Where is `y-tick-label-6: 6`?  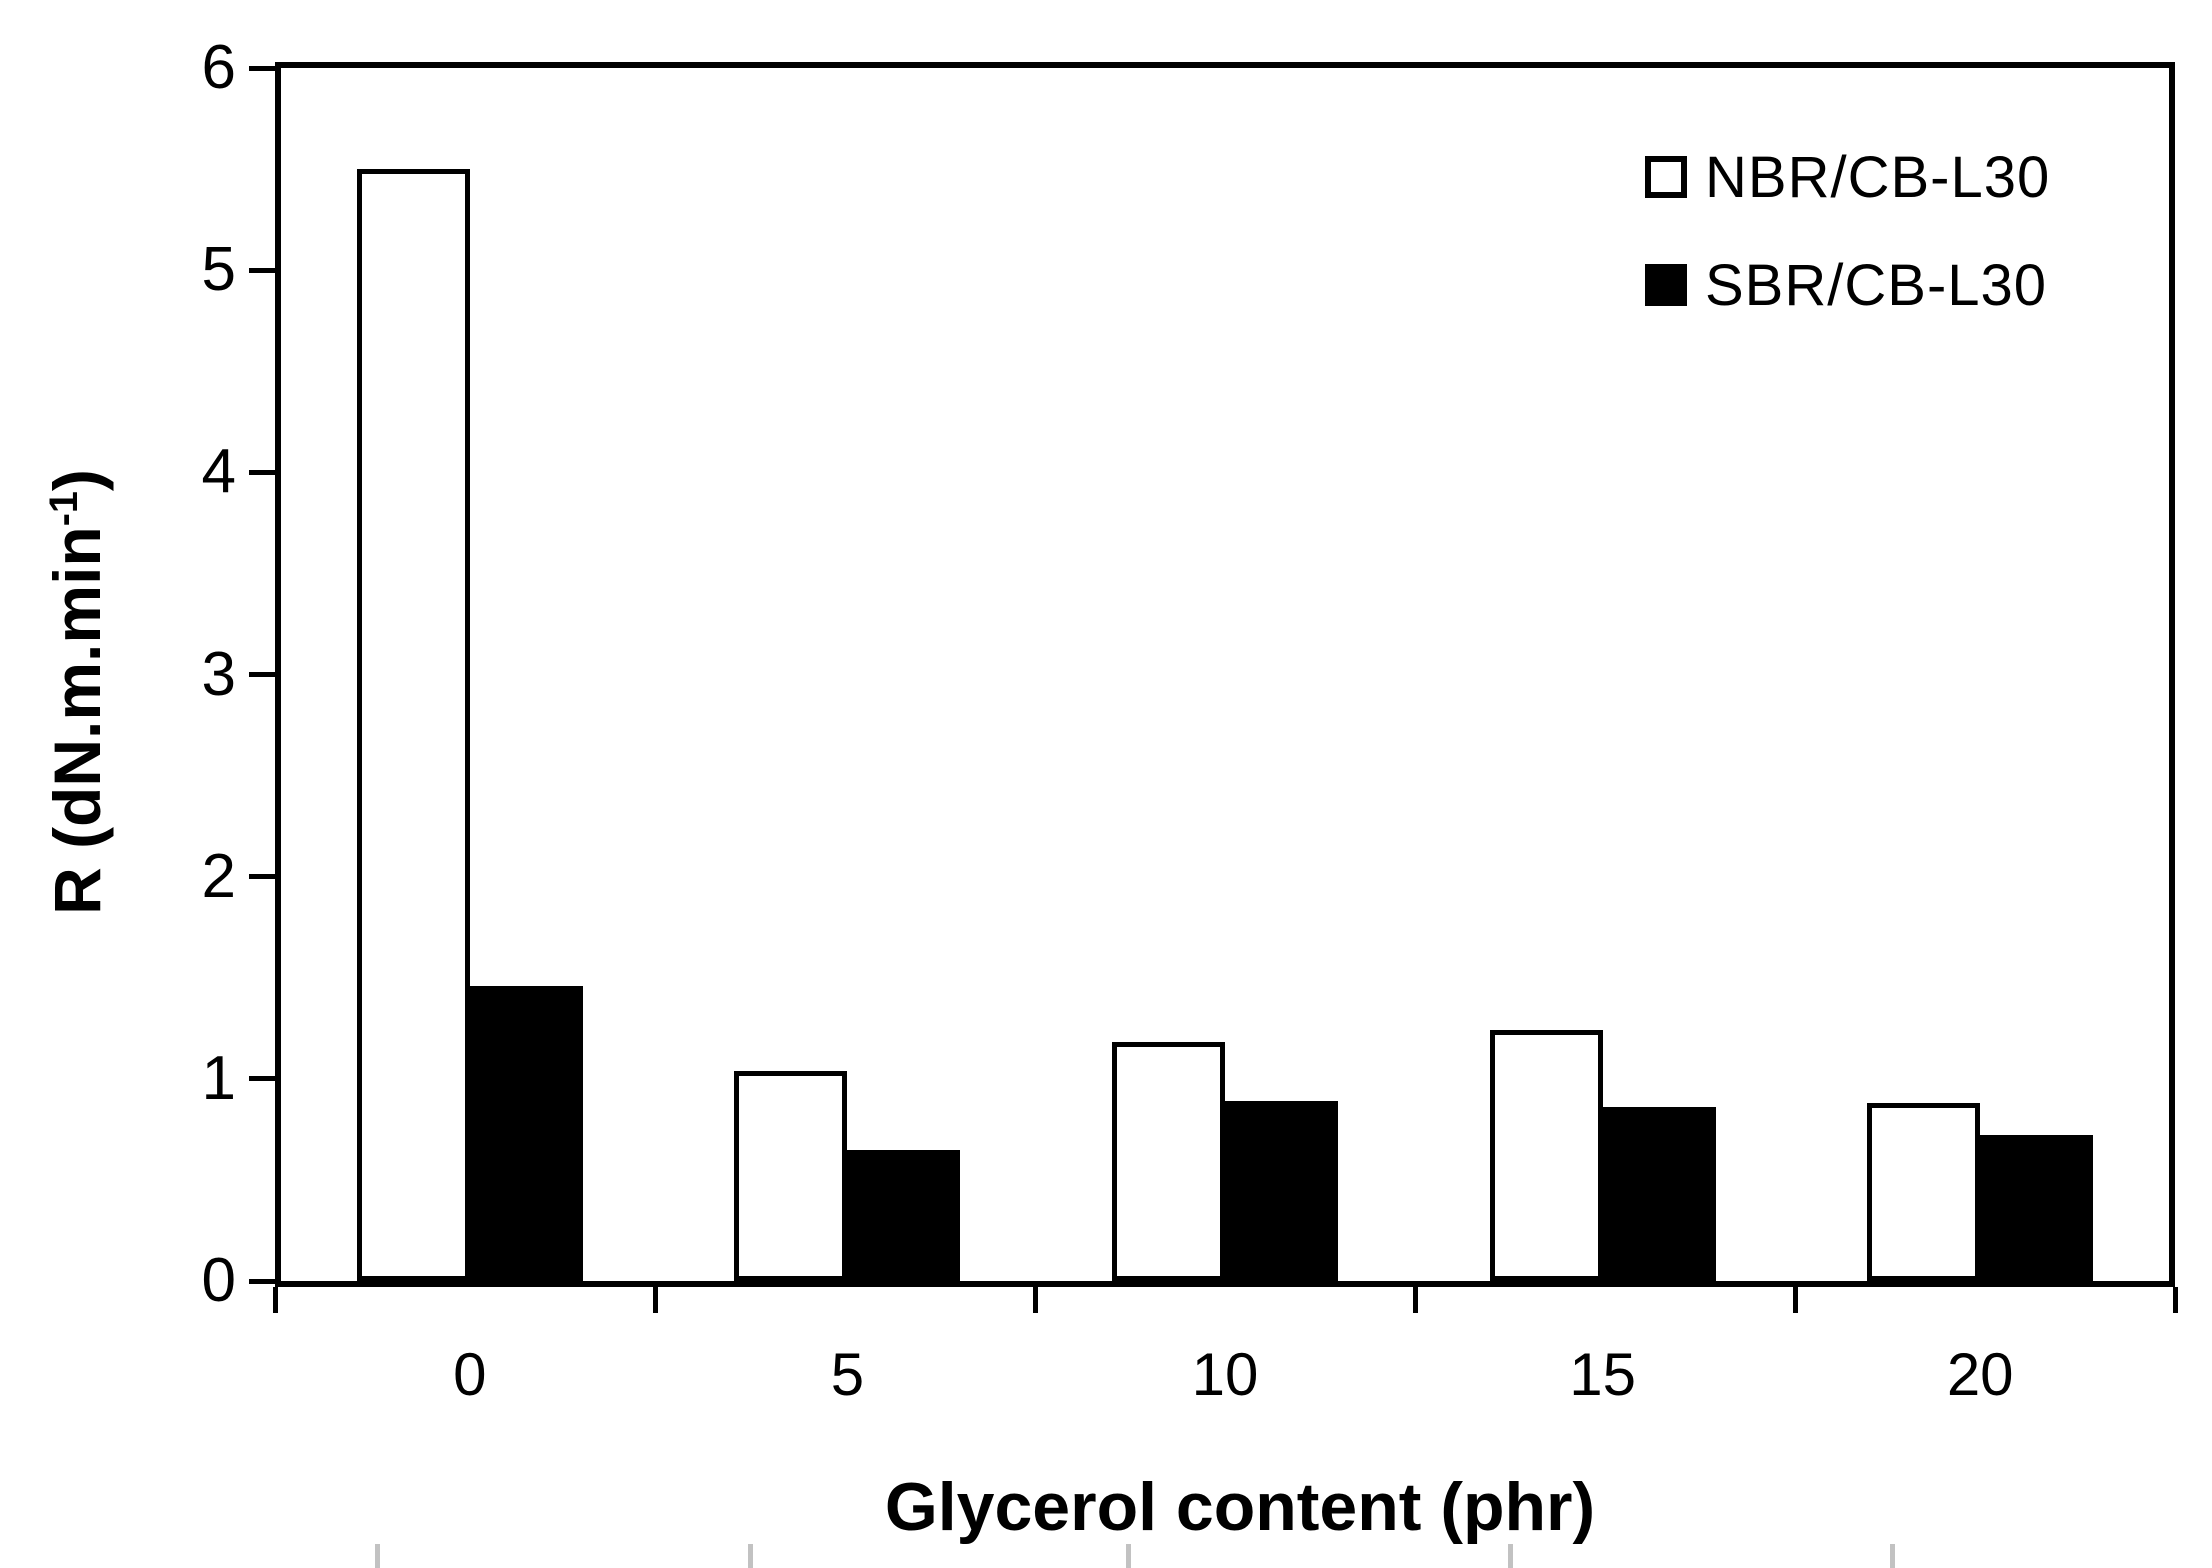 y-tick-label-6: 6 is located at coordinates (218, 67).